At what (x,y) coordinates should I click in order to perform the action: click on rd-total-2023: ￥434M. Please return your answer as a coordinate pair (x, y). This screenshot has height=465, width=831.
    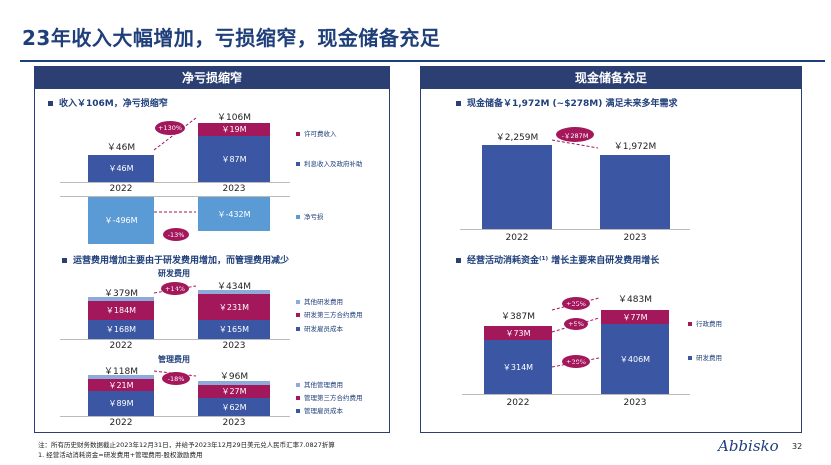
    Looking at the image, I should click on (234, 287).